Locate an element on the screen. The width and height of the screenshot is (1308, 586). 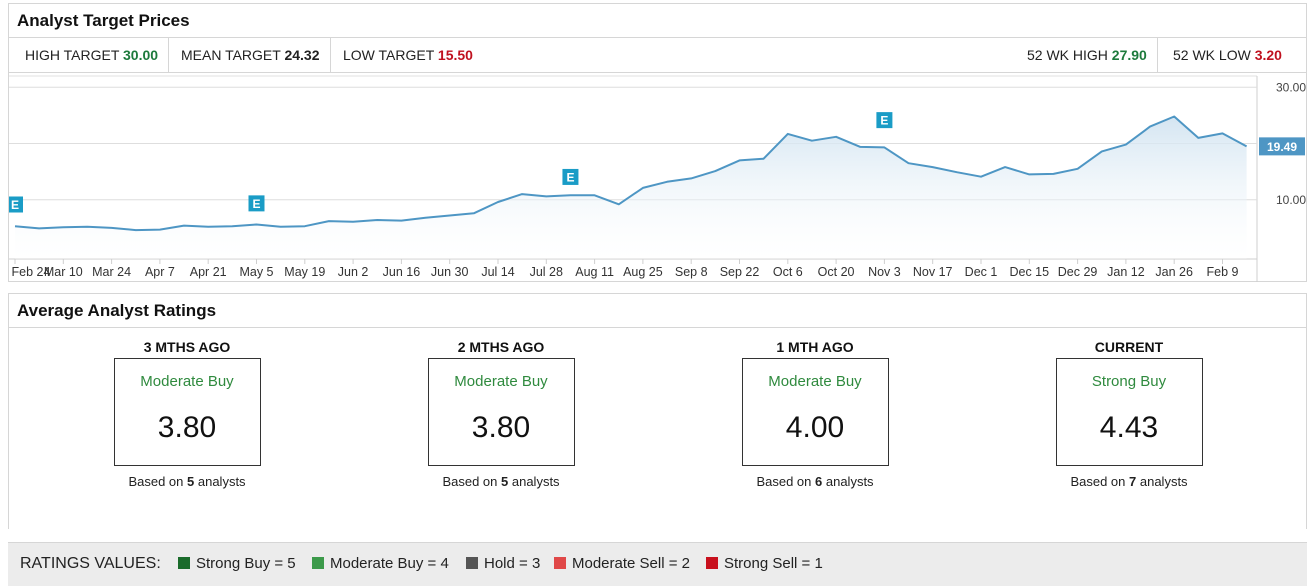
wk52-low-value: 3.20 is located at coordinates (1268, 55).